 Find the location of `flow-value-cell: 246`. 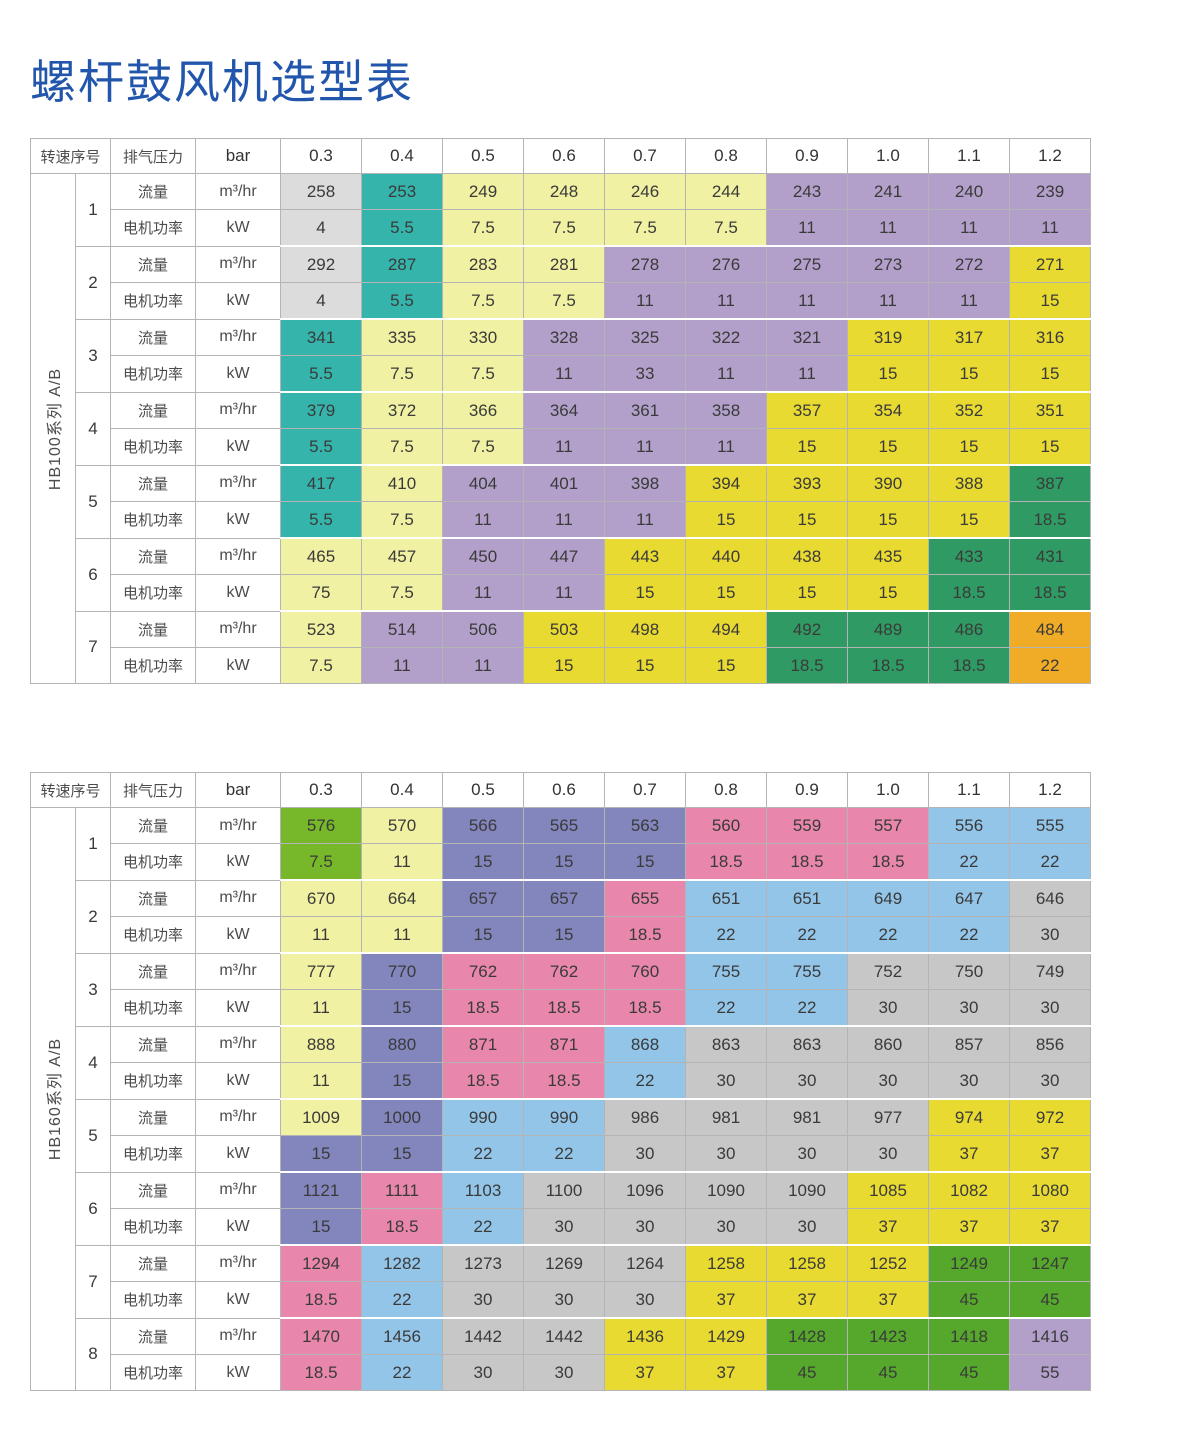

flow-value-cell: 246 is located at coordinates (645, 191).